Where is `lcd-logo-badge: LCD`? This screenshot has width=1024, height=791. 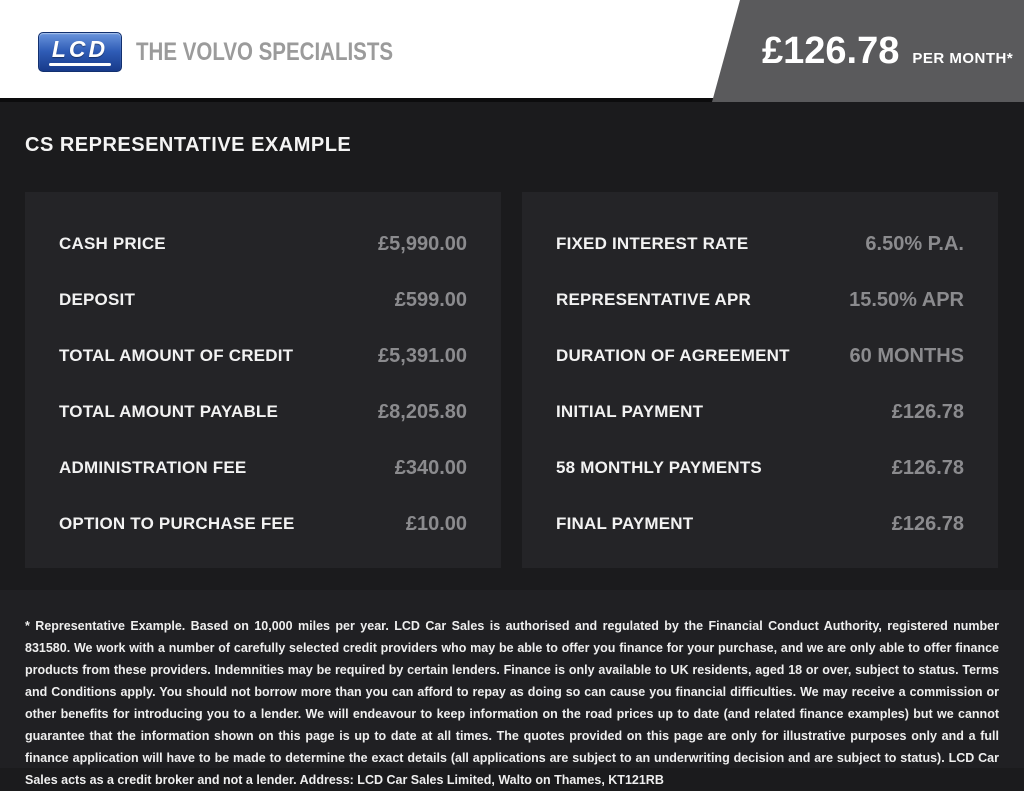 lcd-logo-badge: LCD is located at coordinates (80, 52).